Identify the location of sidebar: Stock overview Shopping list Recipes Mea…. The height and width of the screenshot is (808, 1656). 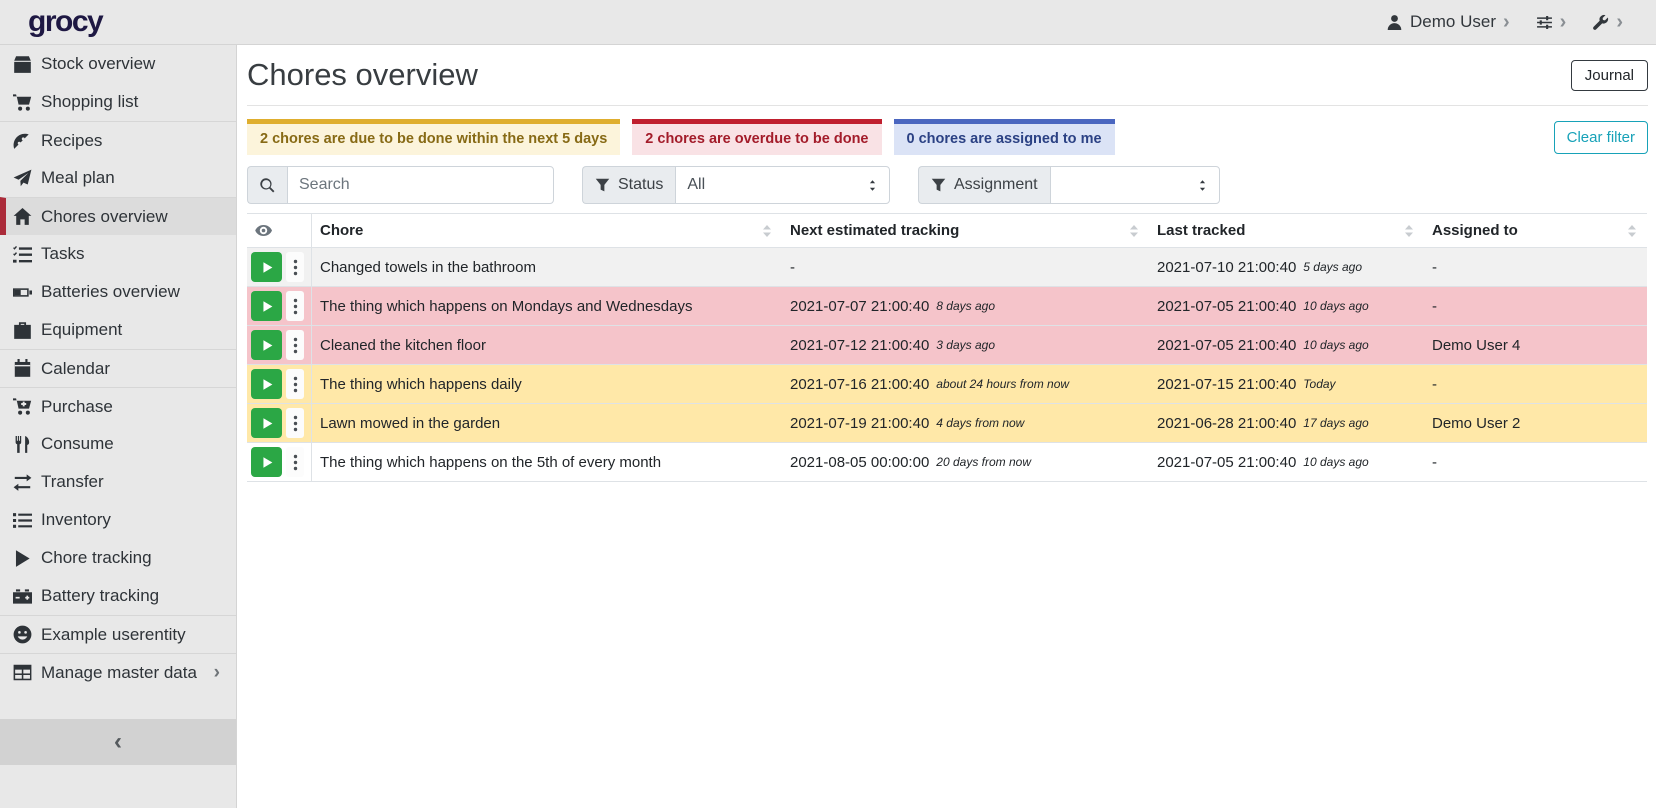
(118, 426).